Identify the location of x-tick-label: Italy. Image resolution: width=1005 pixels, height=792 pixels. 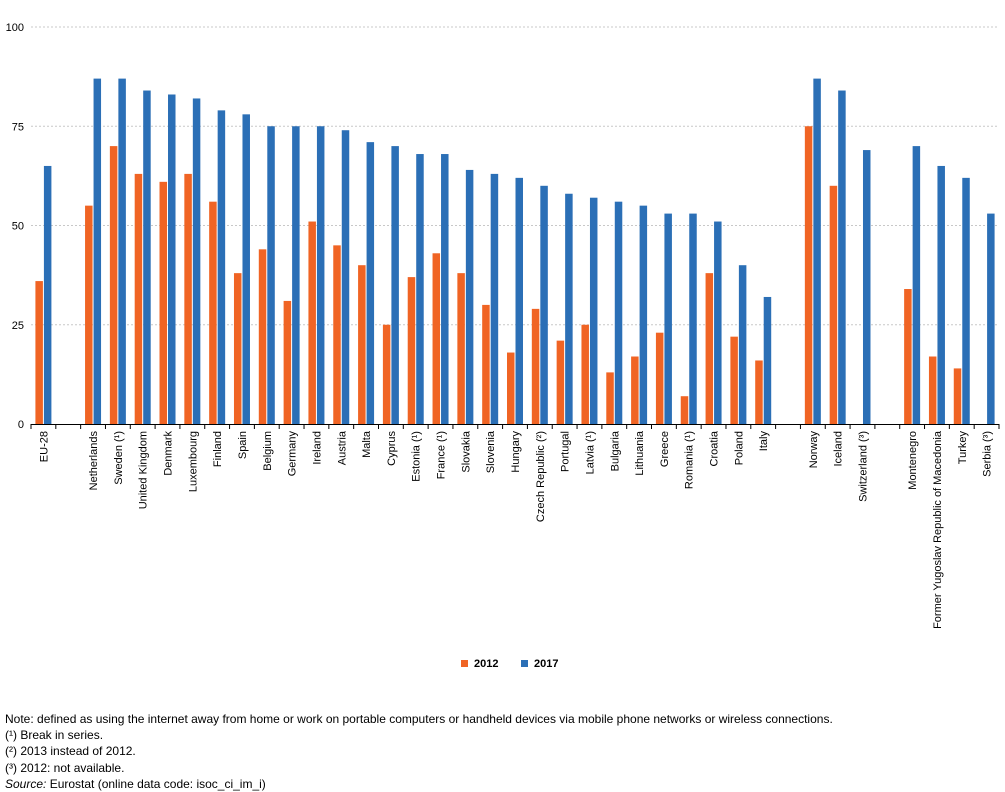
(764, 441).